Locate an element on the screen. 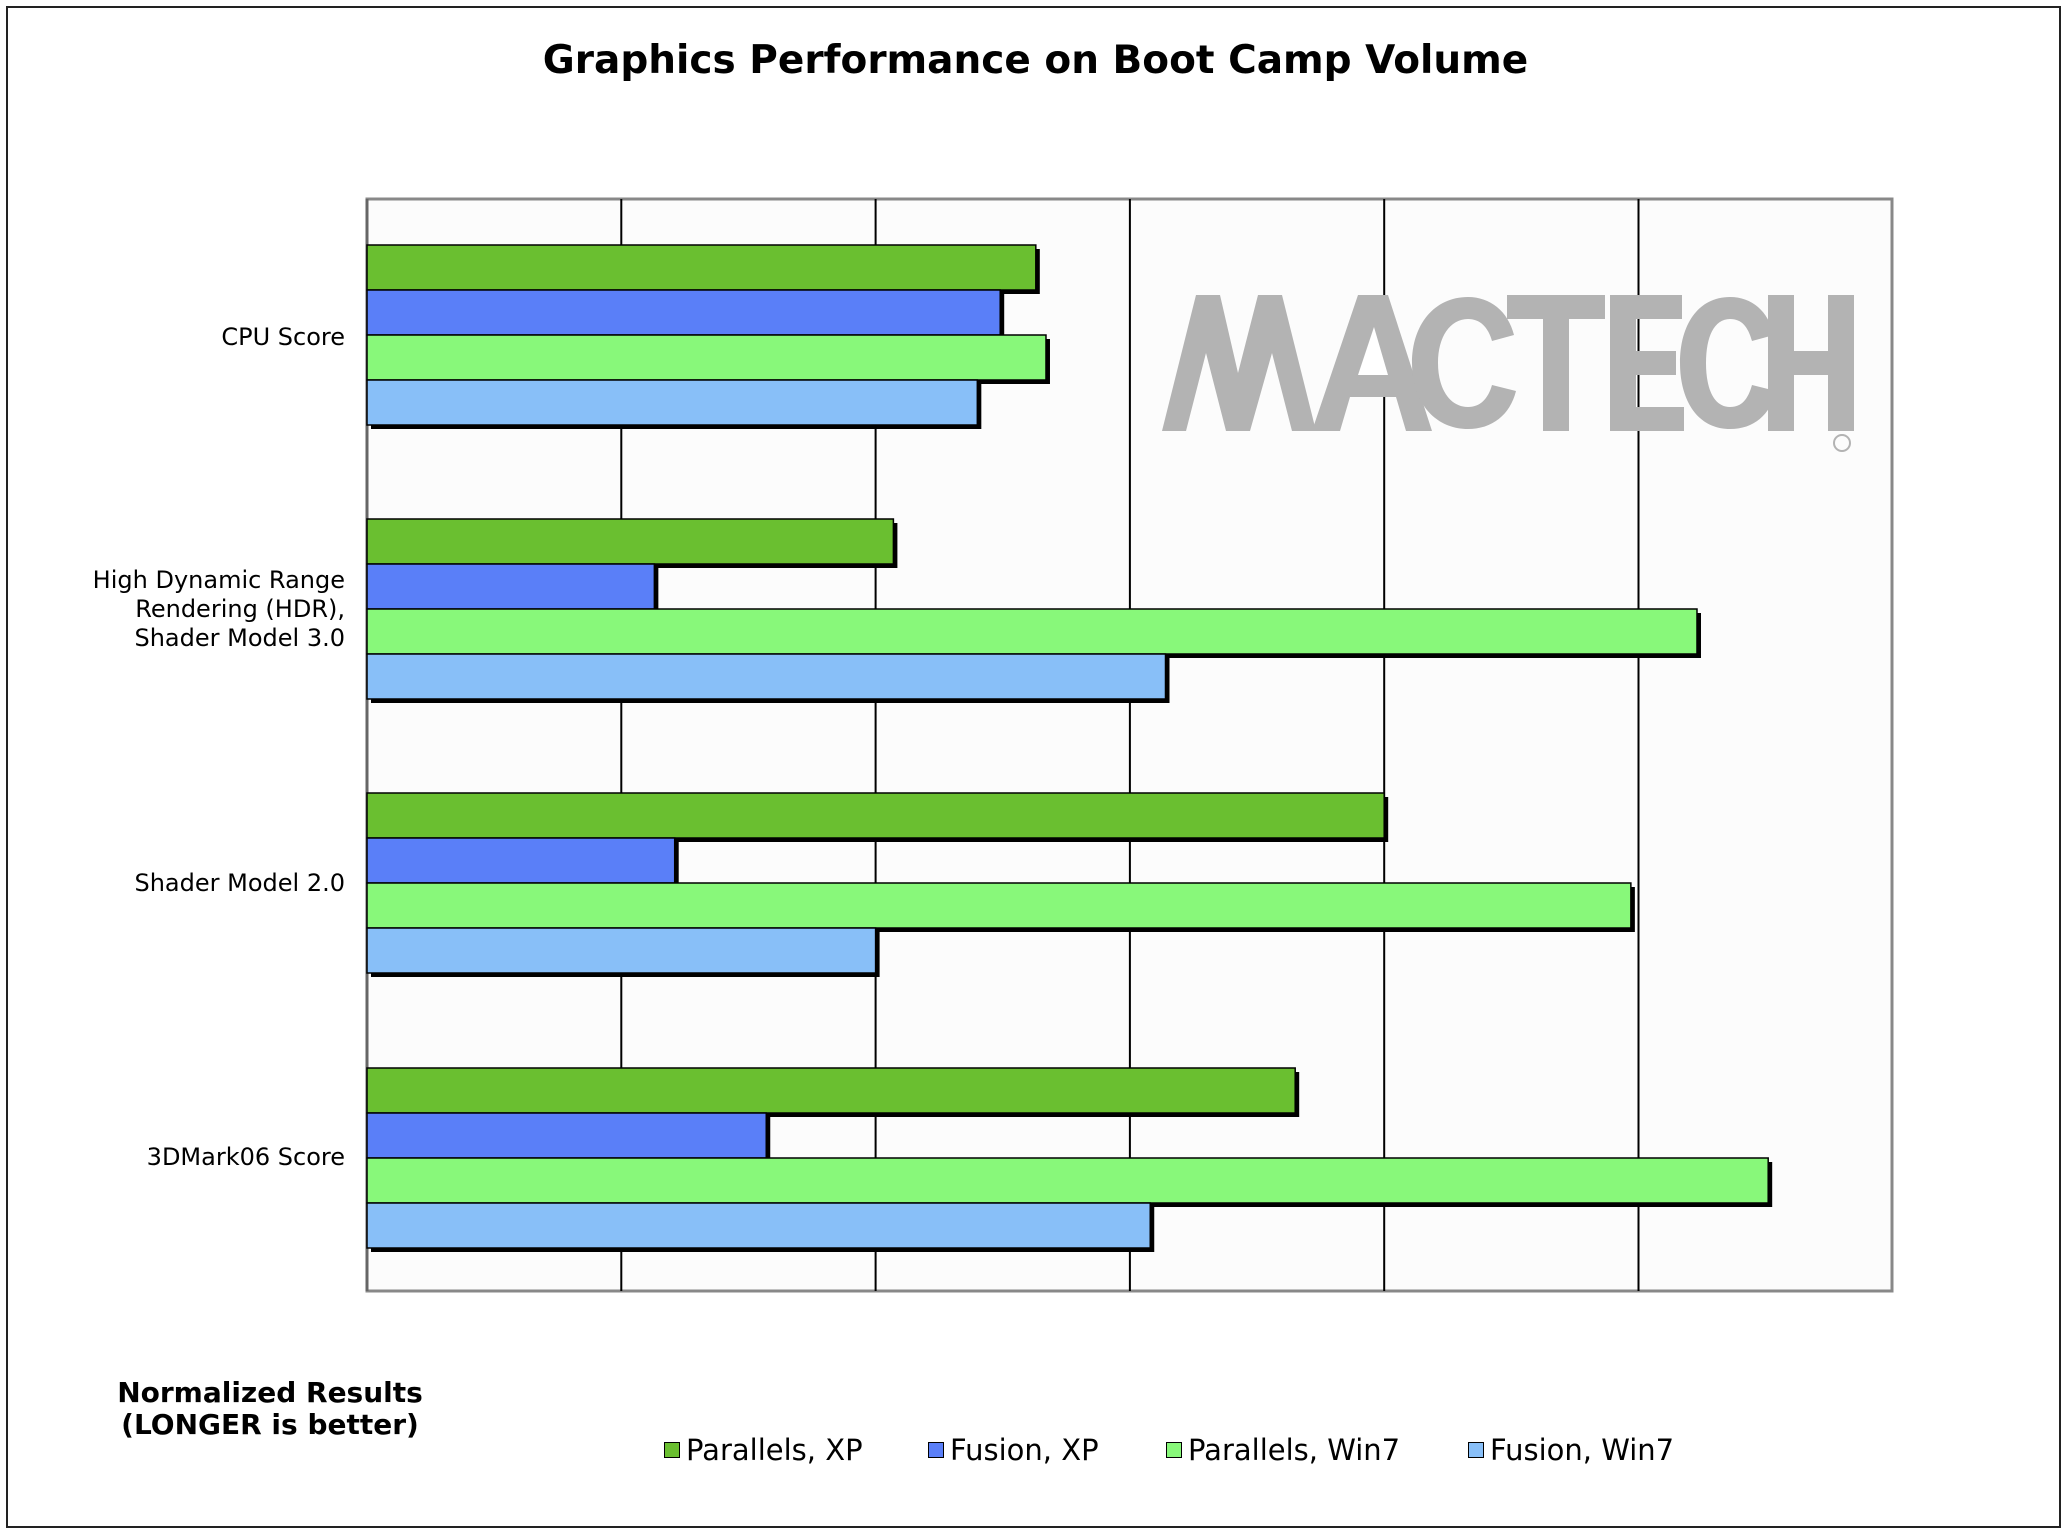 The image size is (2071, 1534). normalized-results-note: Normalized Results (LONGER is better) is located at coordinates (270, 1408).